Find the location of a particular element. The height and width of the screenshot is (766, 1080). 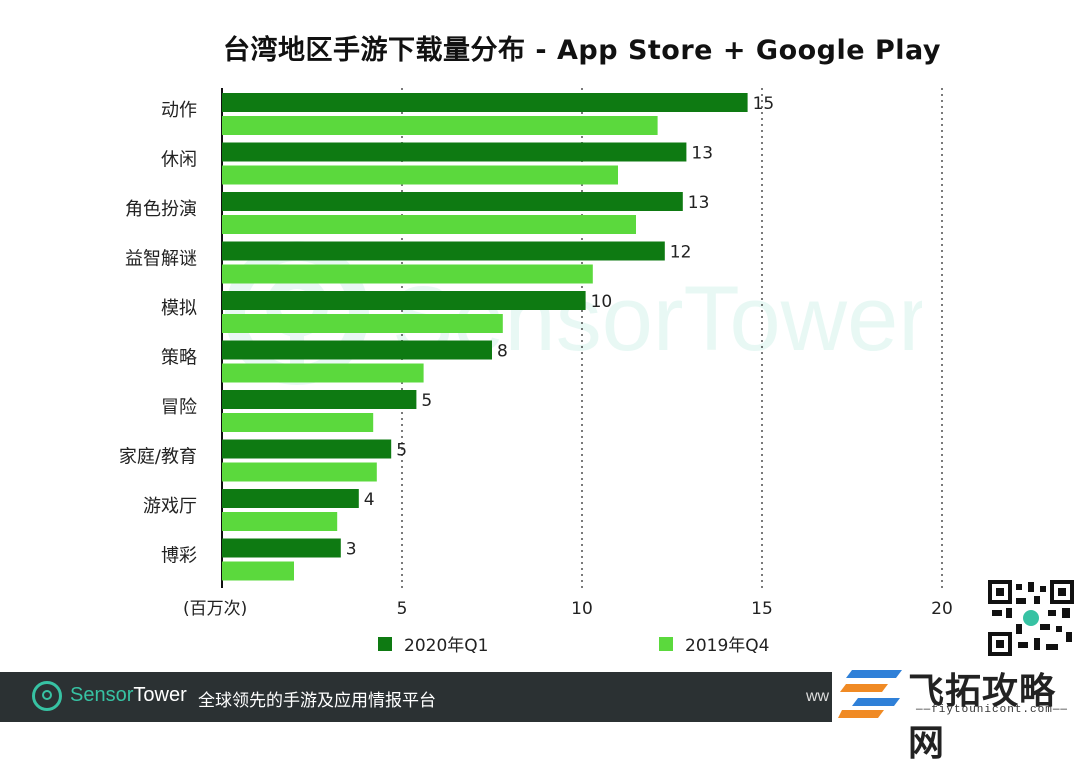

chart-title: 台湾地区手游下载量分布 - App Store + Google Play is located at coordinates (582, 50).